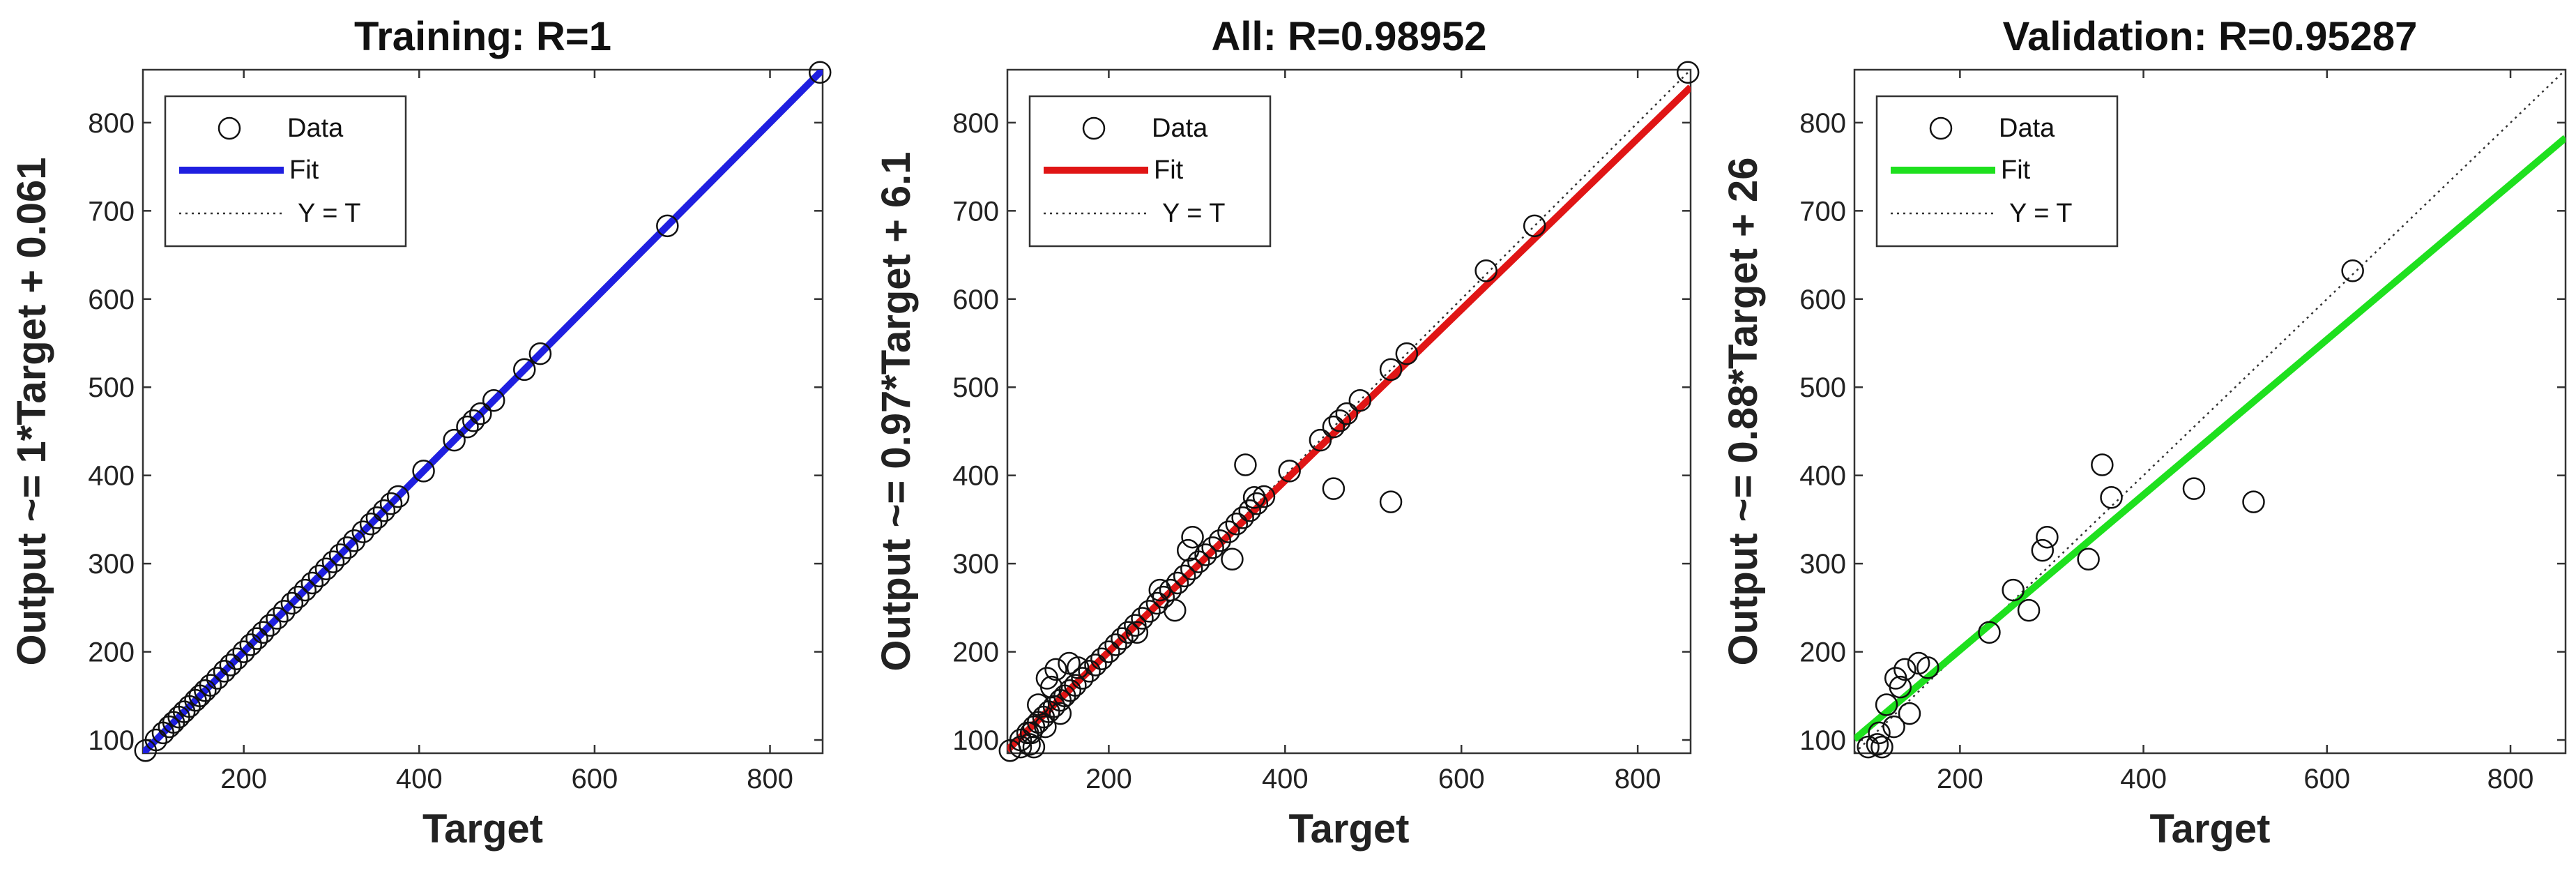 This screenshot has width=2576, height=892. I want to click on chart-title: Training: R=1, so click(483, 36).